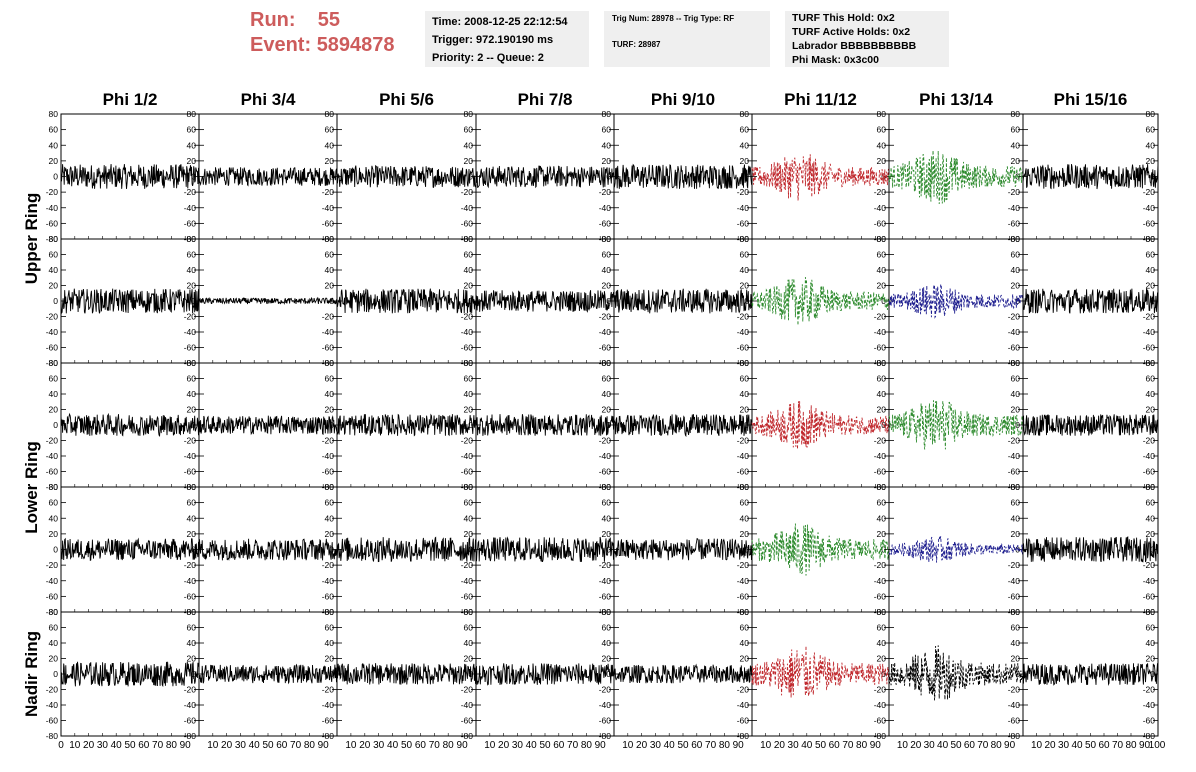 The height and width of the screenshot is (772, 1196). I want to click on time-text: Time: 2008-12-25 22:12:54, so click(500, 22).